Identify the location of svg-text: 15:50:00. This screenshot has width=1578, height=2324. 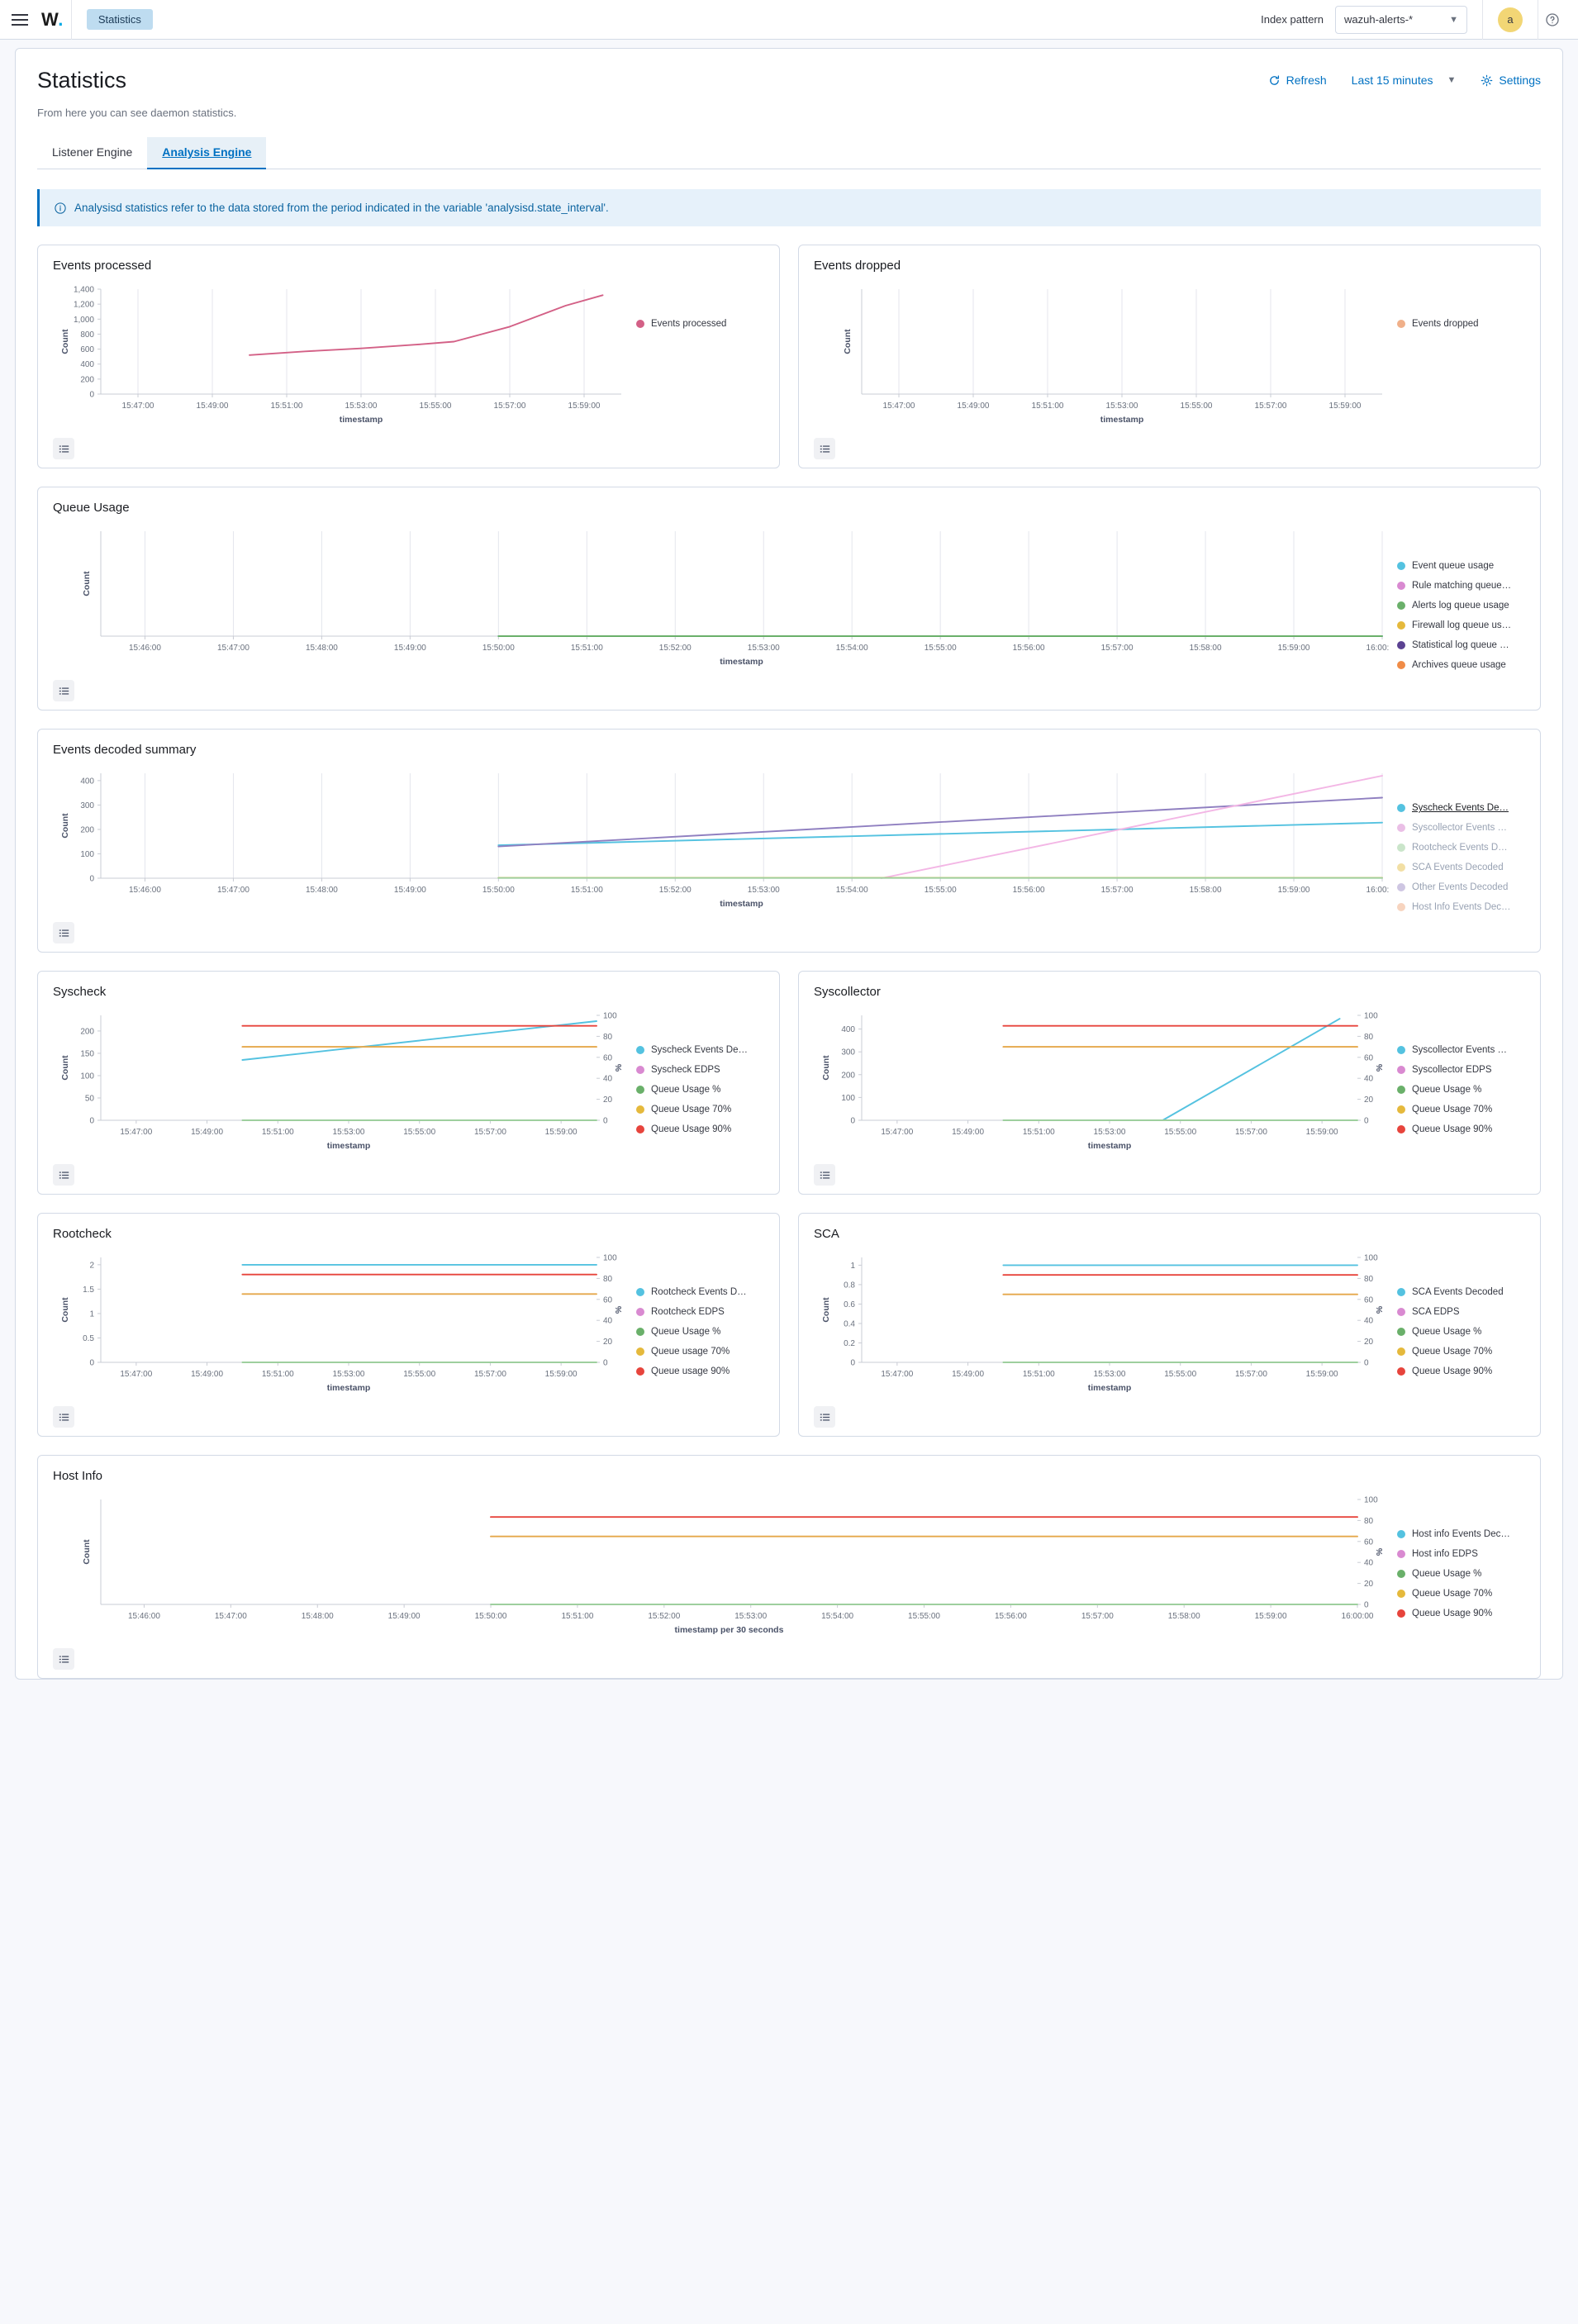
(498, 891).